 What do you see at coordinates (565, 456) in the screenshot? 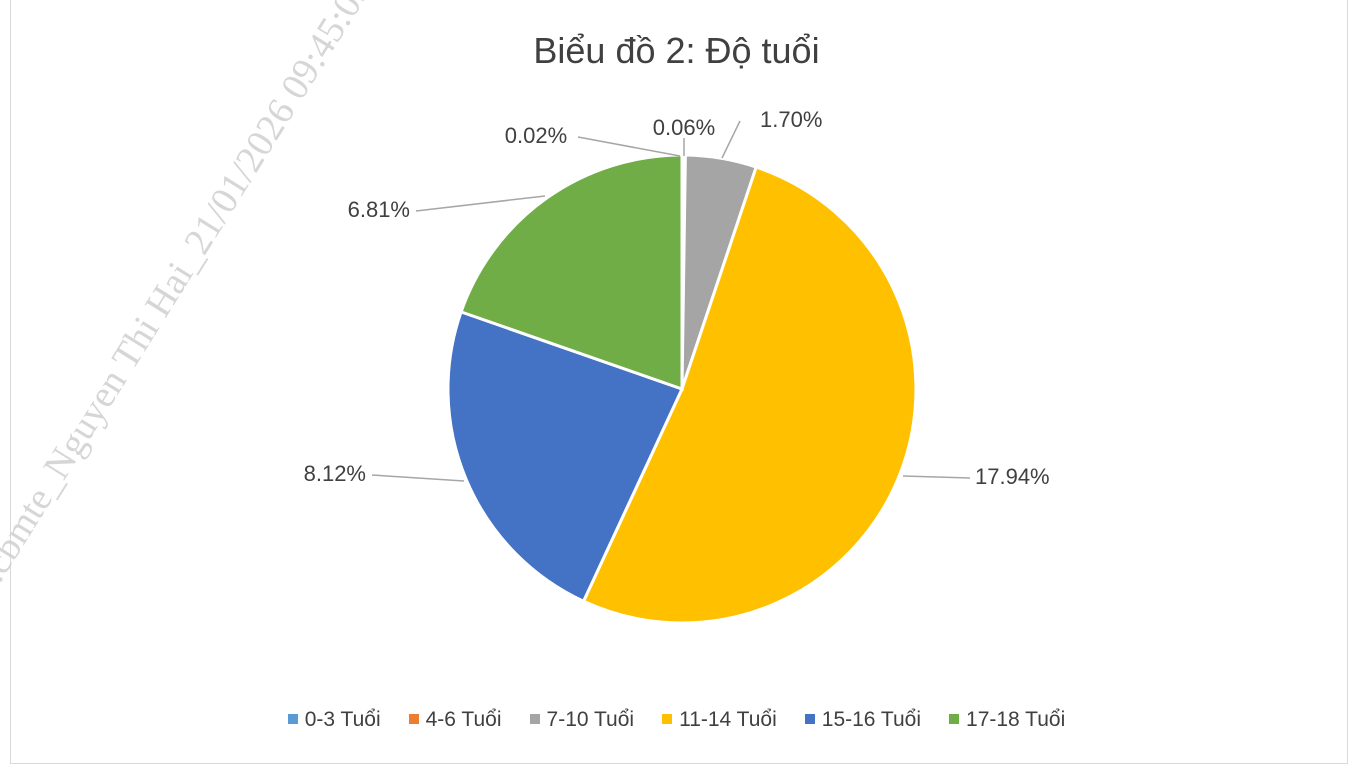
I see `pie-slice-15-16-tuổi` at bounding box center [565, 456].